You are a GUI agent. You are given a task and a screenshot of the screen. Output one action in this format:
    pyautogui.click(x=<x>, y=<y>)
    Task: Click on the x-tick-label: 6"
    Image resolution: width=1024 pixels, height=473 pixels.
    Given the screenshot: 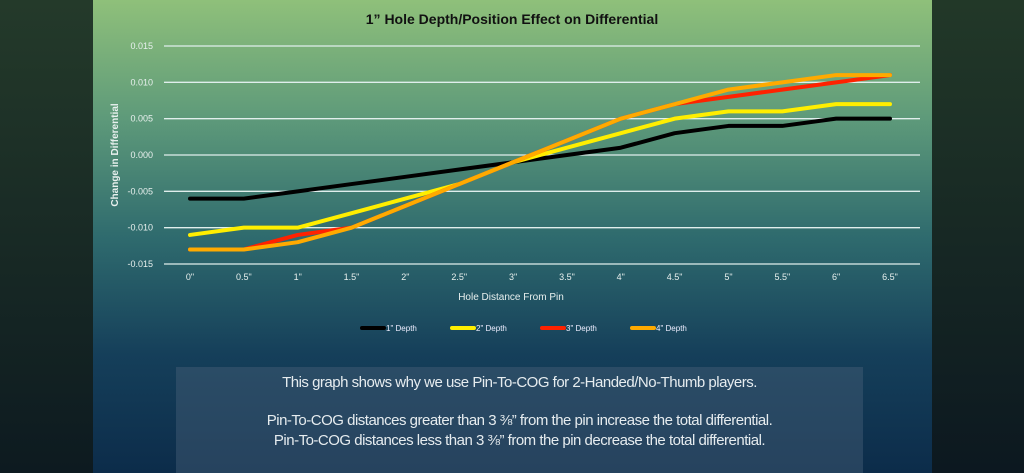 What is the action you would take?
    pyautogui.click(x=836, y=277)
    